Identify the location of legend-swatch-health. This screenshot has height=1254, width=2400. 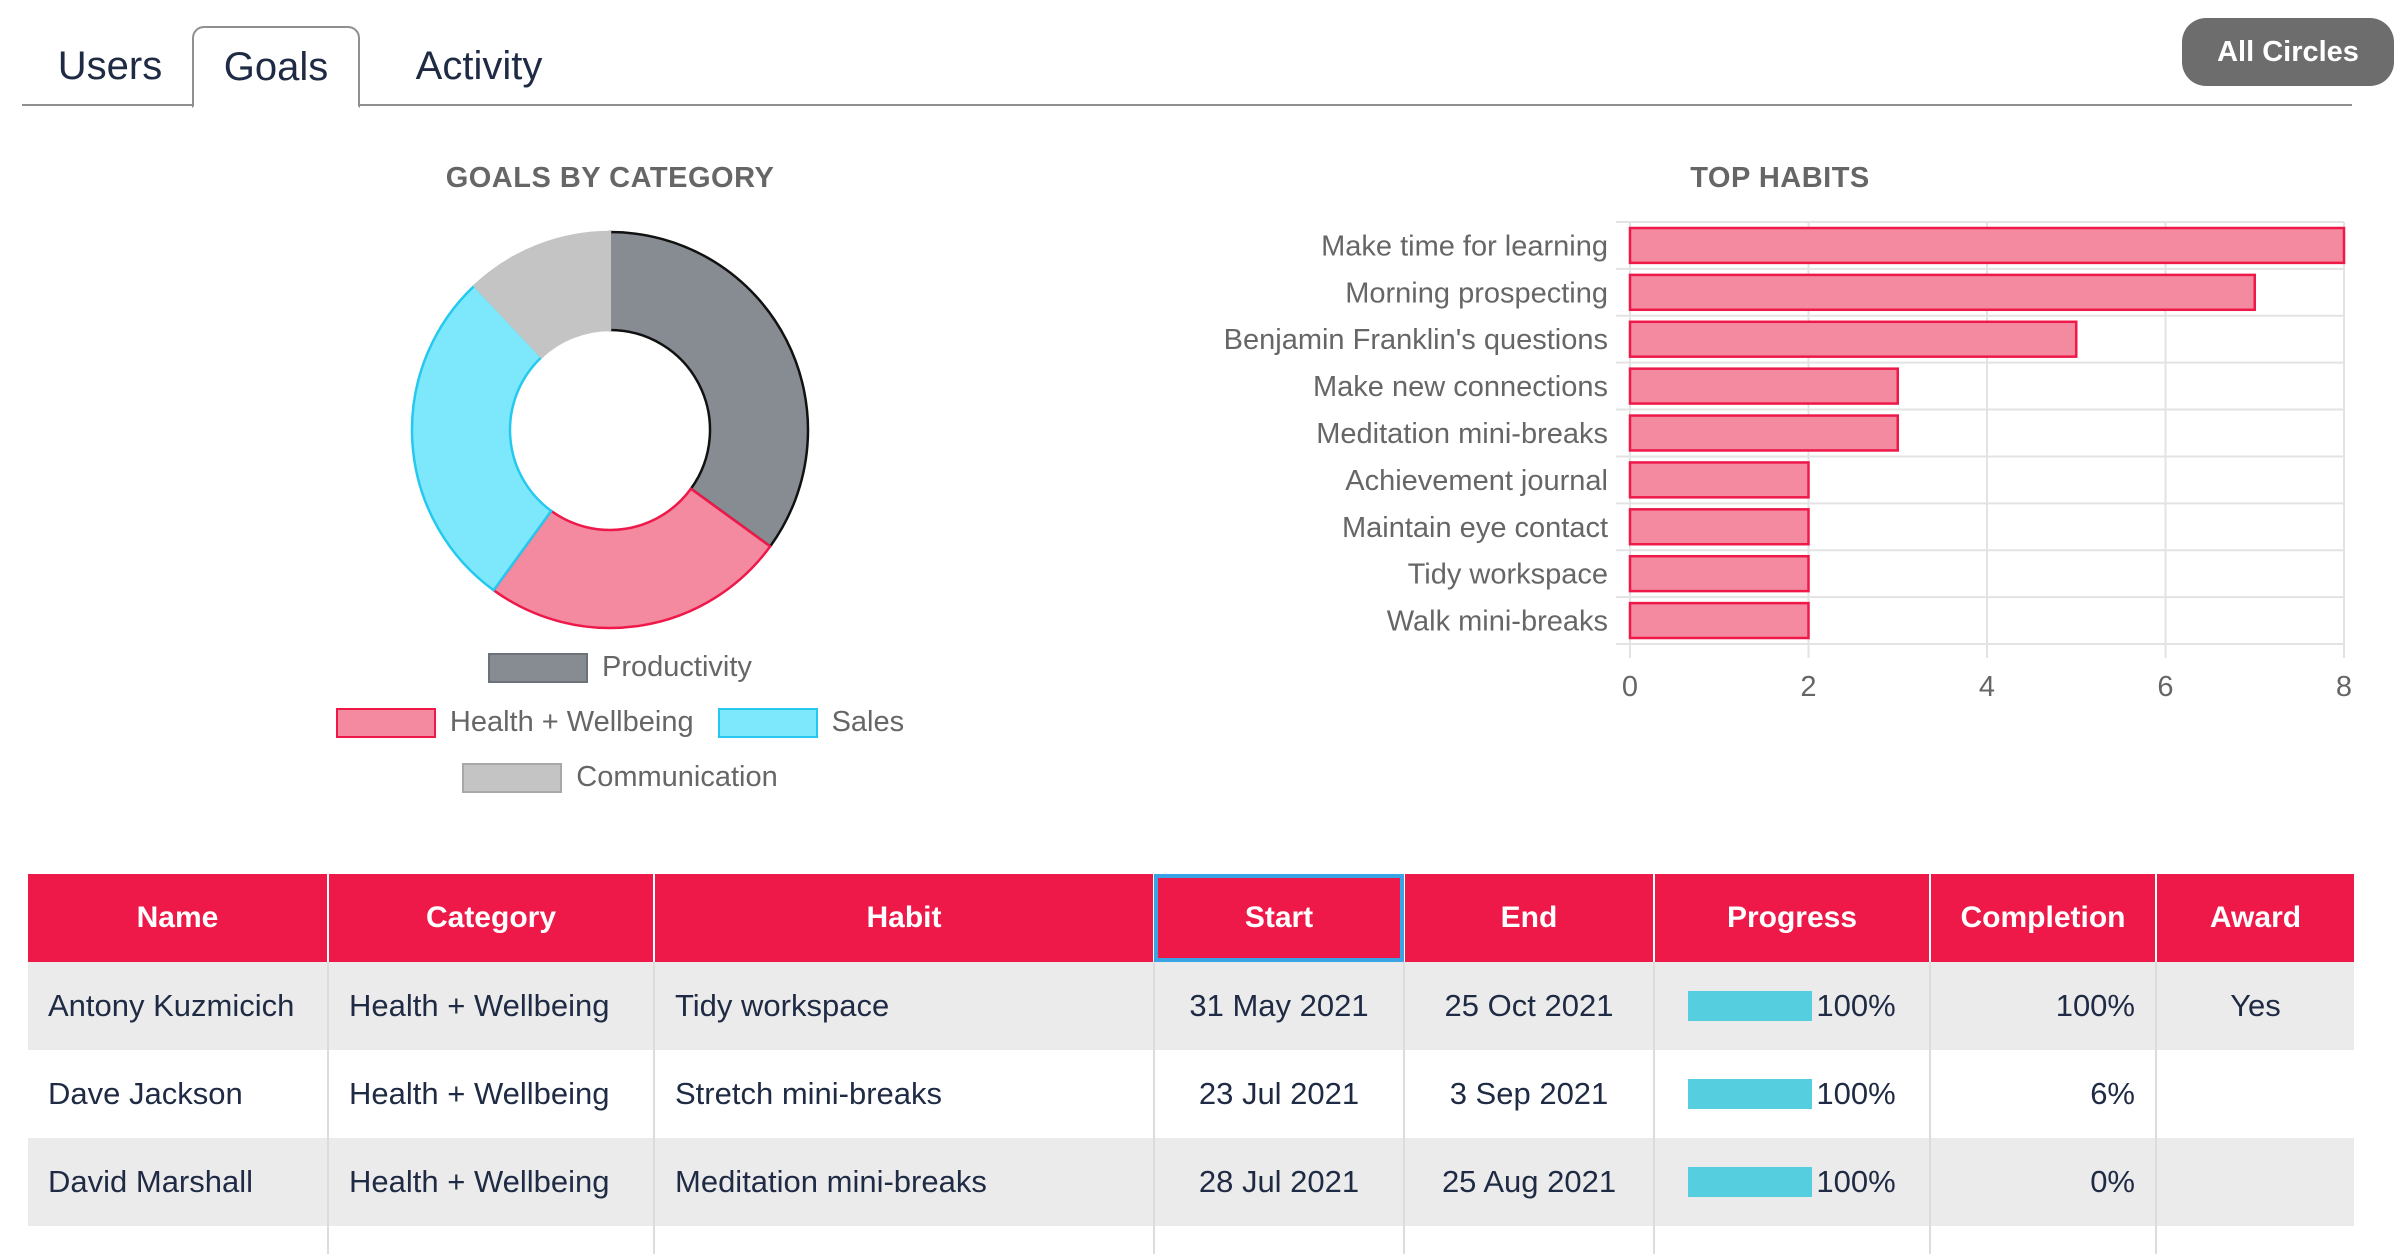
(385, 722).